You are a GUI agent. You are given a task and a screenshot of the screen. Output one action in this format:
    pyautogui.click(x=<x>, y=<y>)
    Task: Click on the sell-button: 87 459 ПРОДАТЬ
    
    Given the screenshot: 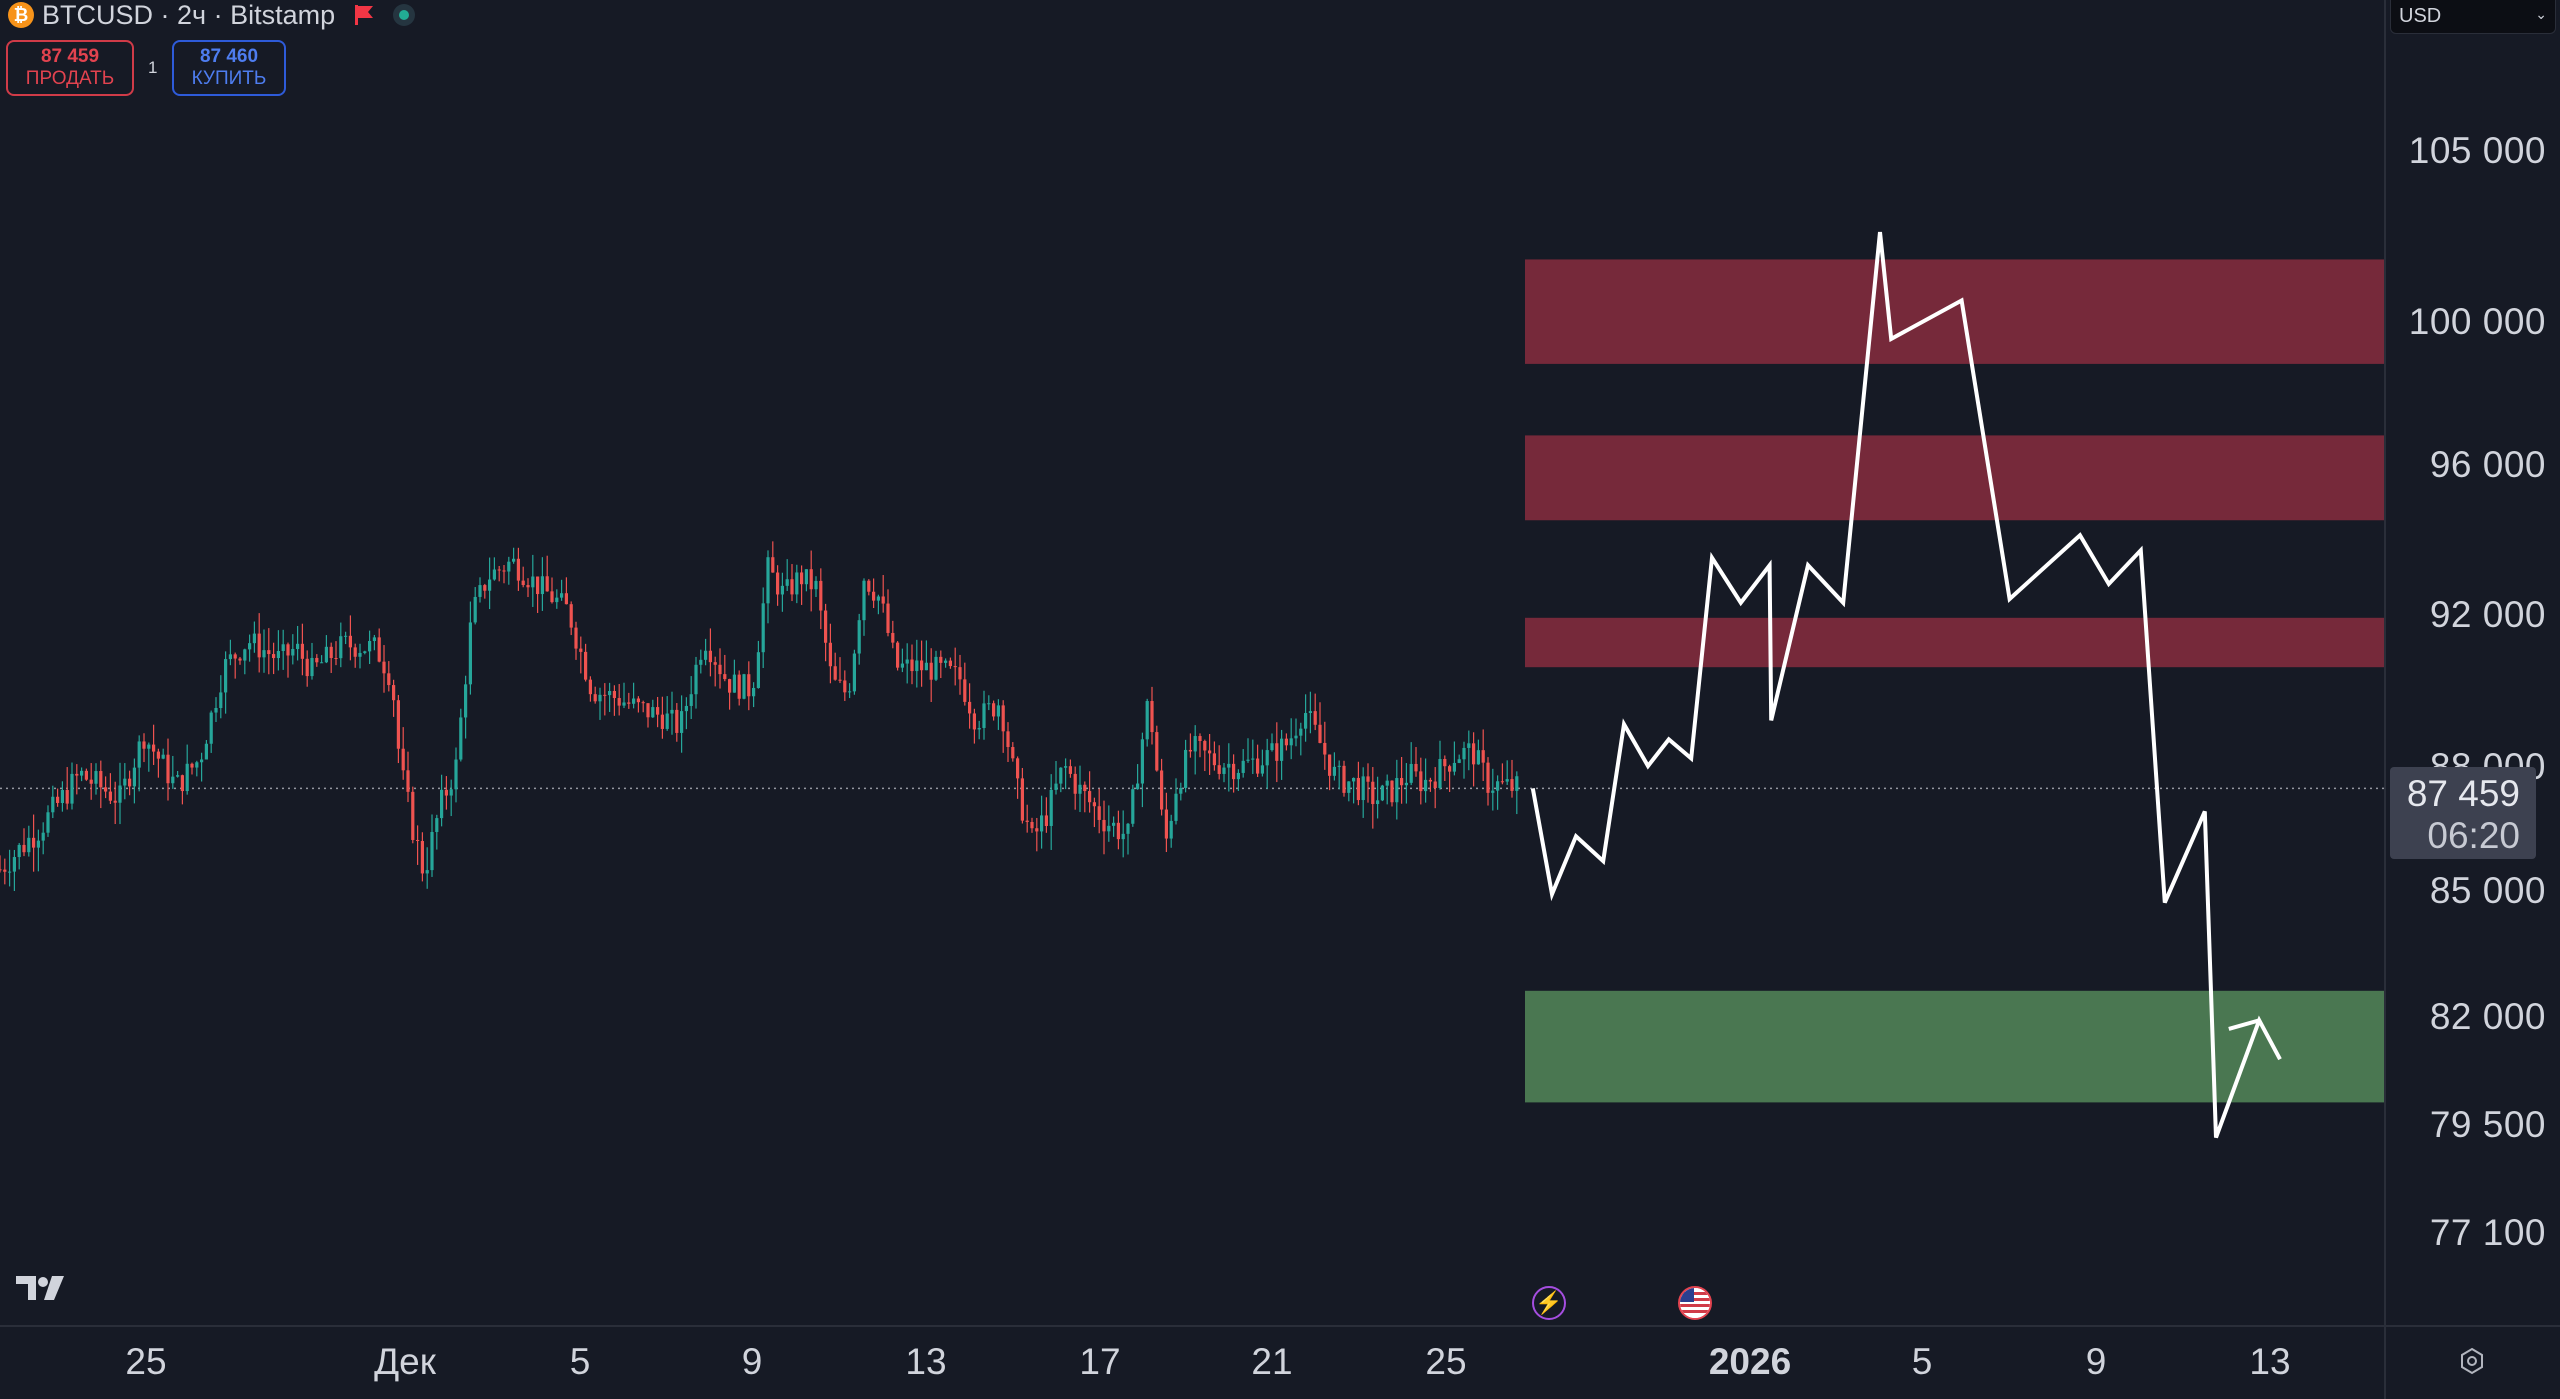 What is the action you would take?
    pyautogui.click(x=70, y=68)
    